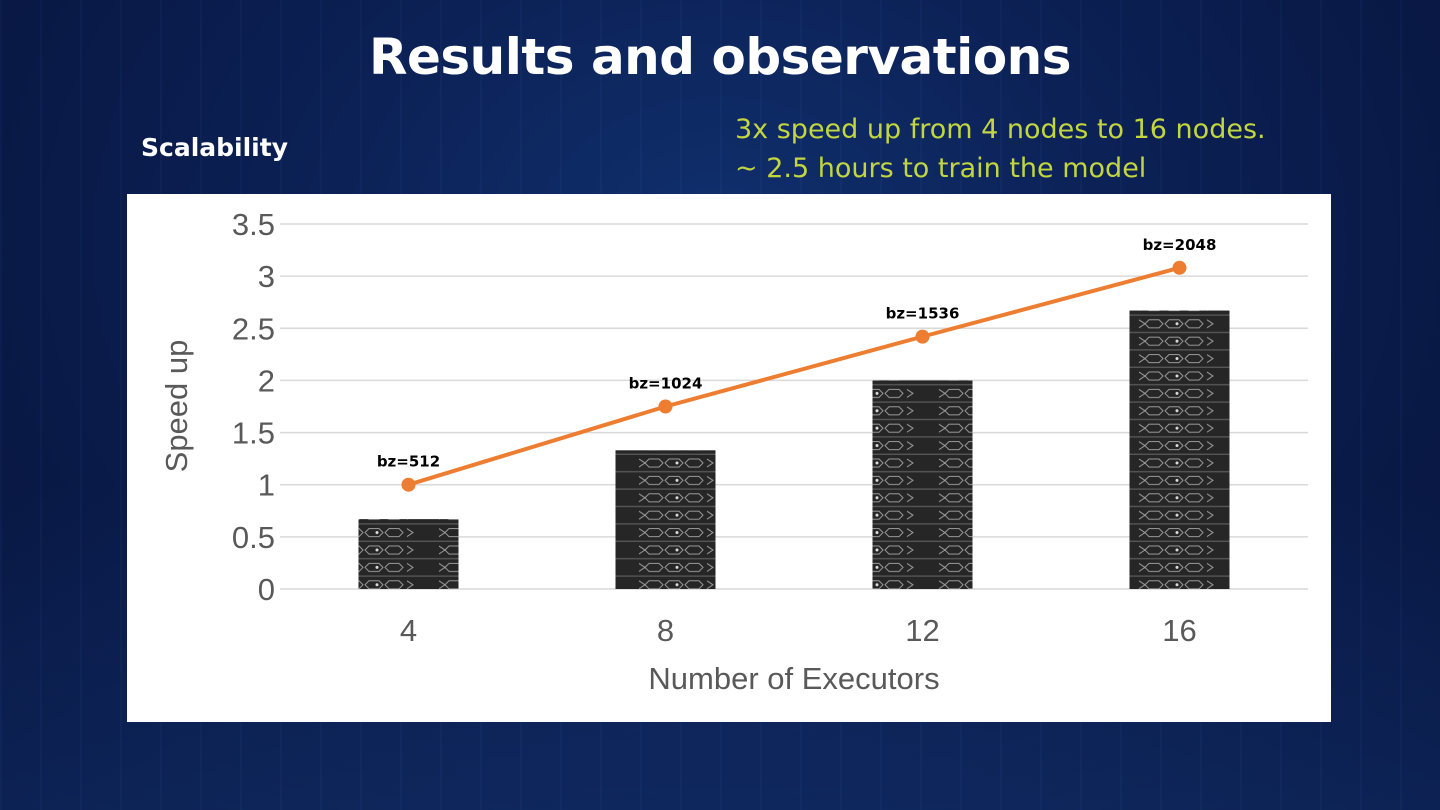 The image size is (1440, 810). Describe the element at coordinates (720, 57) in the screenshot. I see `slide-title: Results and observations` at that location.